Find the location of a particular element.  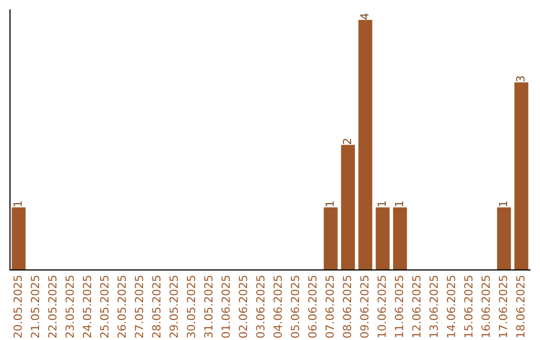

x-tick-label: 01.06.2025 is located at coordinates (225, 307).